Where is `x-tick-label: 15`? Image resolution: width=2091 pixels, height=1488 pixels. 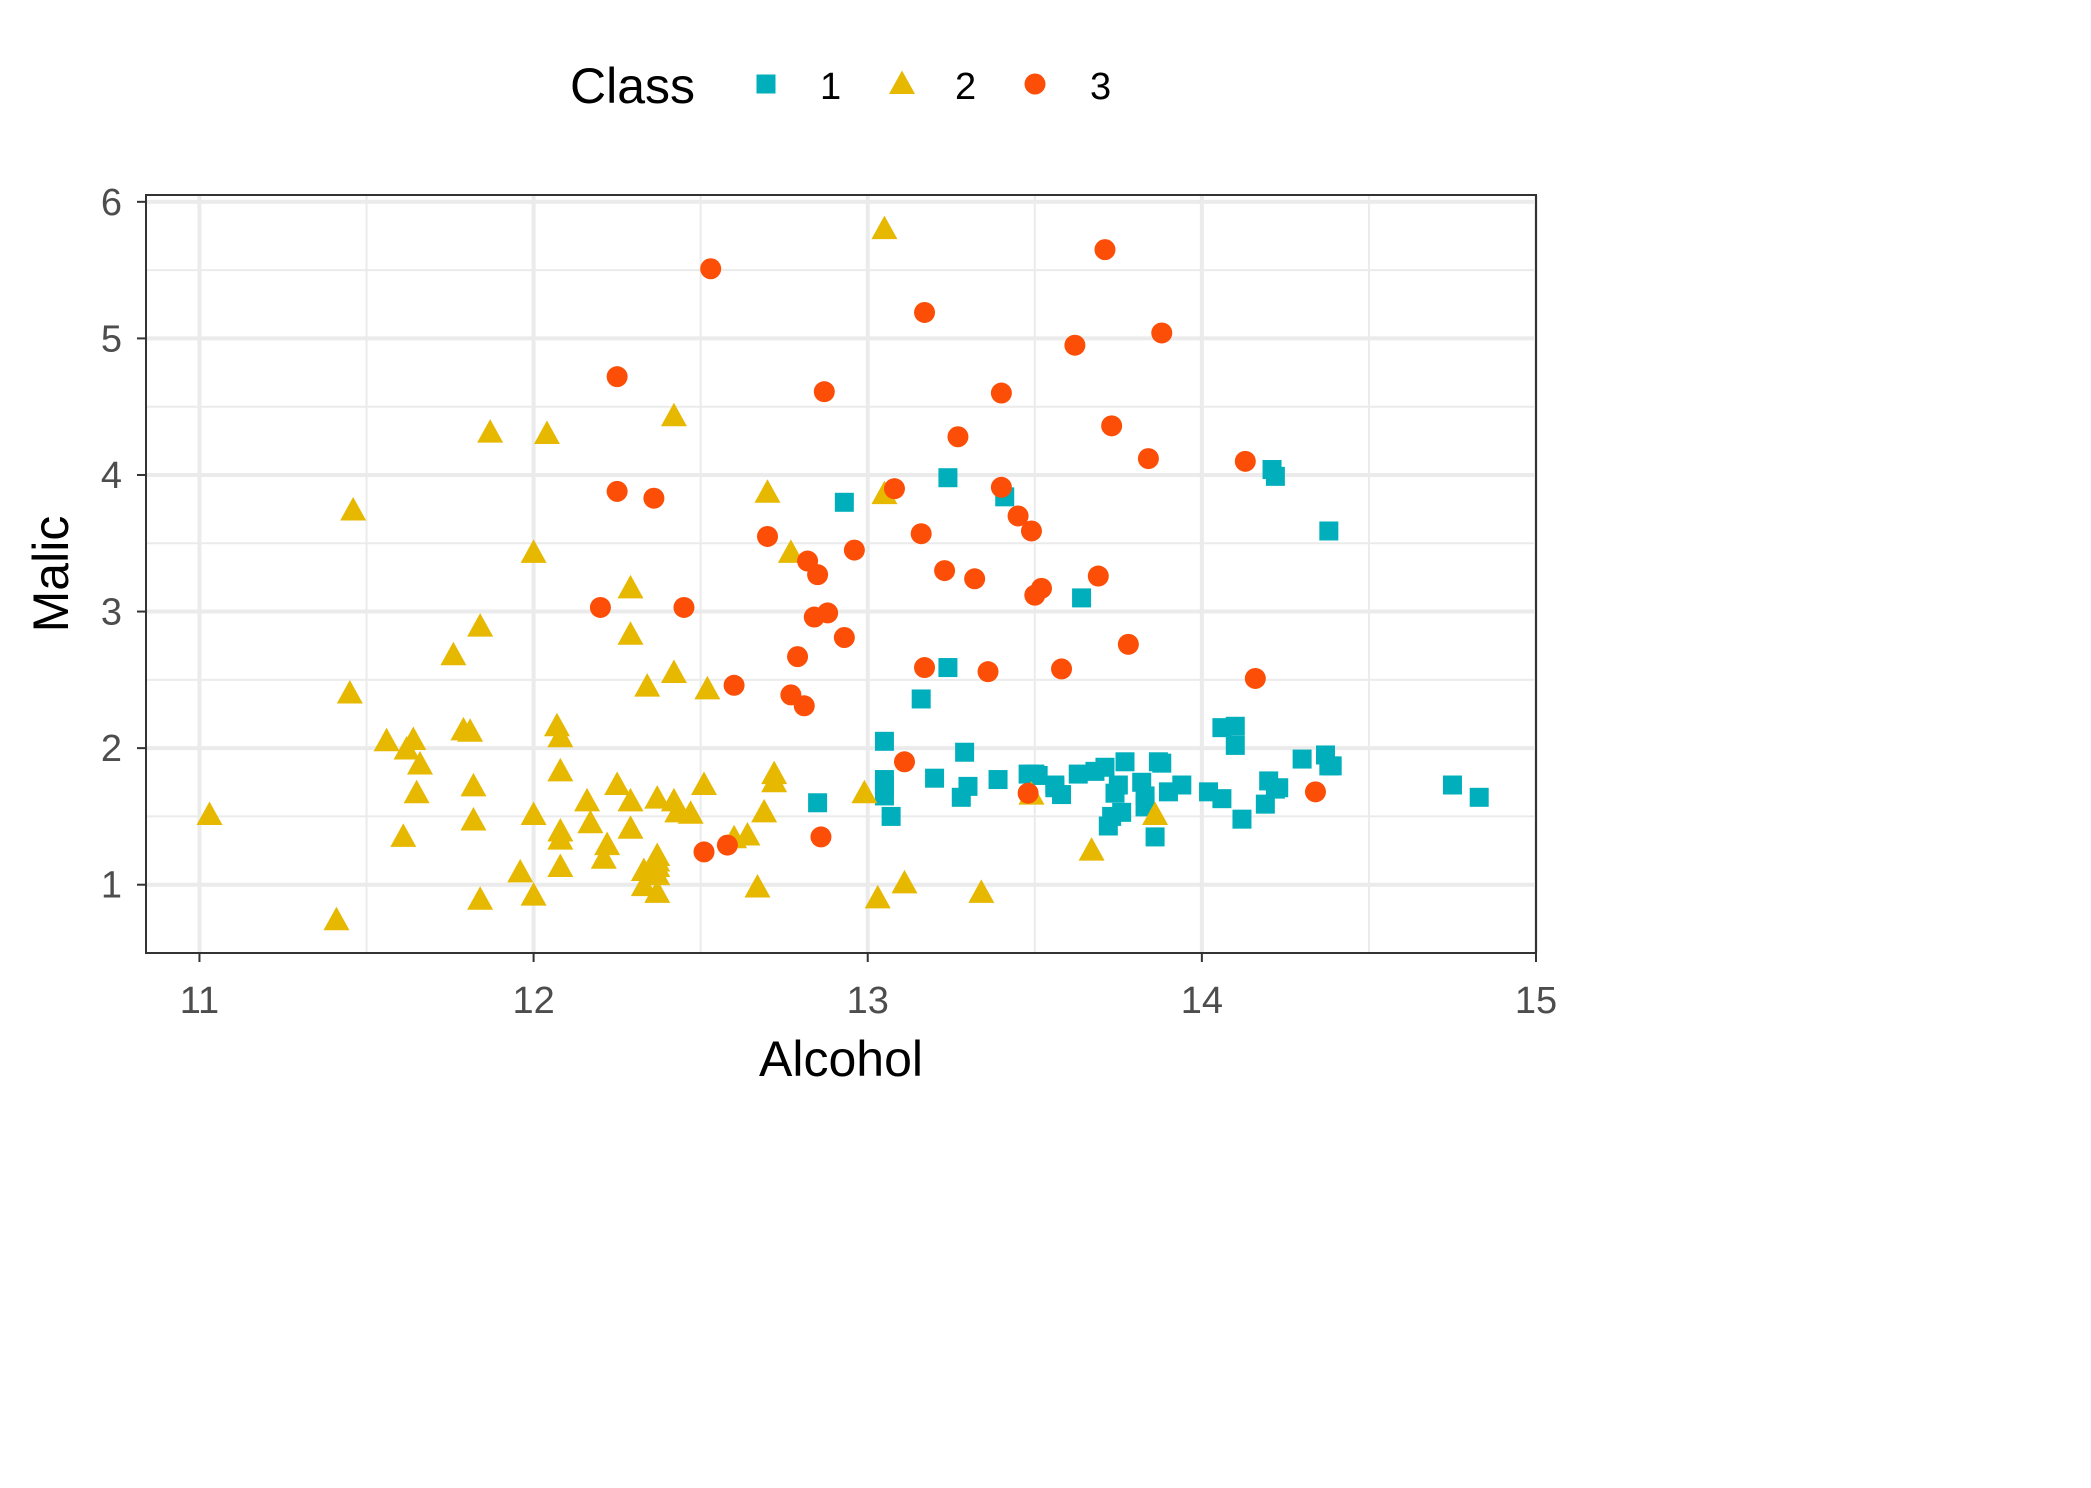 x-tick-label: 15 is located at coordinates (1536, 1001).